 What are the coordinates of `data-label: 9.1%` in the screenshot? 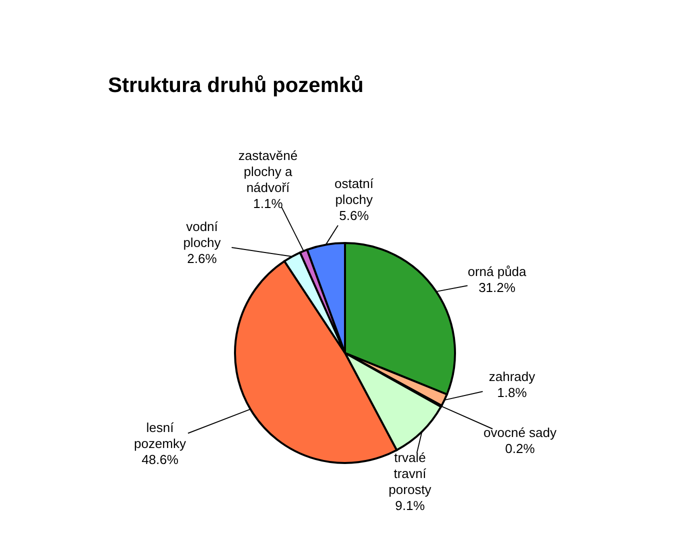 It's located at (410, 505).